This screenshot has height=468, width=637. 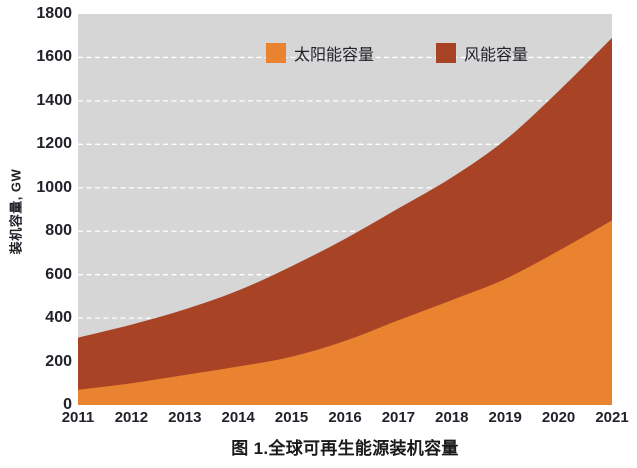 I want to click on x-tick-label: 2012, so click(x=131, y=417).